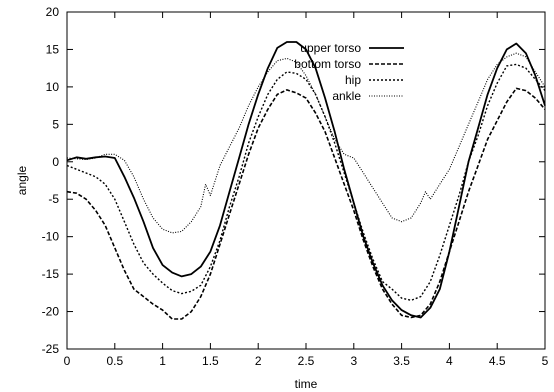 This screenshot has height=392, width=554. Describe the element at coordinates (53, 87) in the screenshot. I see `y-tick-label: 10` at that location.